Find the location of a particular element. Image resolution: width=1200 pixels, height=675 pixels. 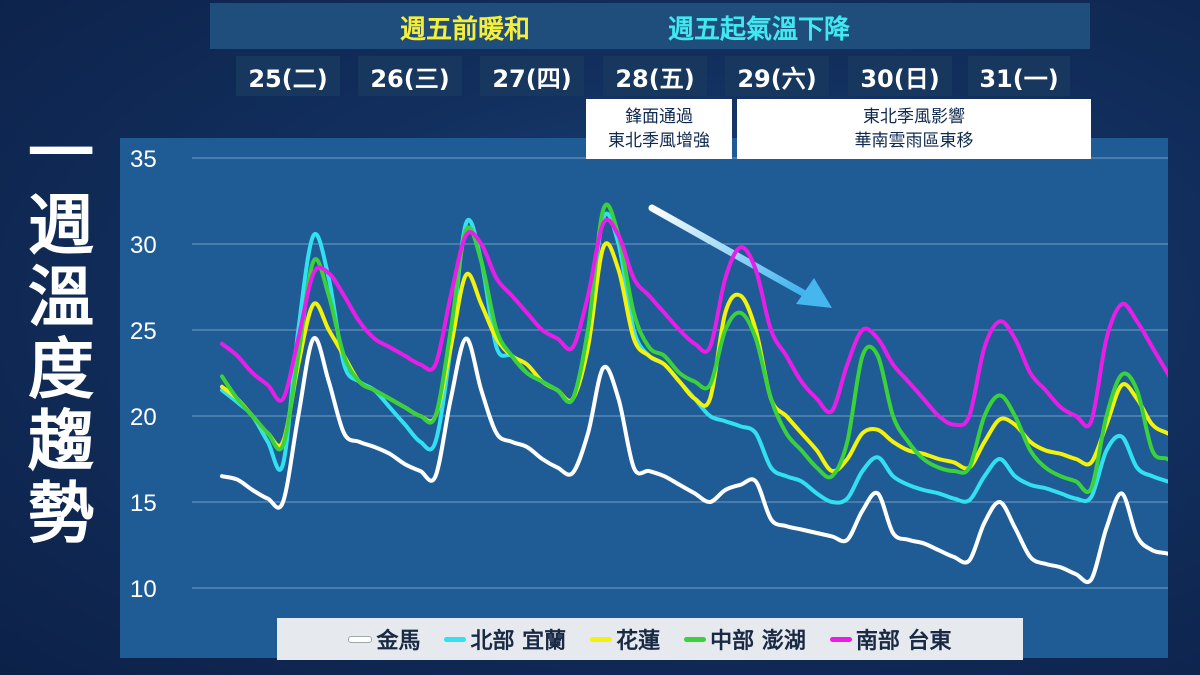

day-label: 26(三) is located at coordinates (410, 76).